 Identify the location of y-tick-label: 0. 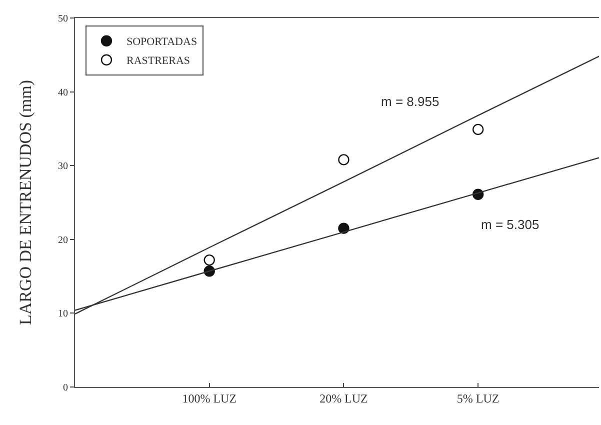
(65, 388).